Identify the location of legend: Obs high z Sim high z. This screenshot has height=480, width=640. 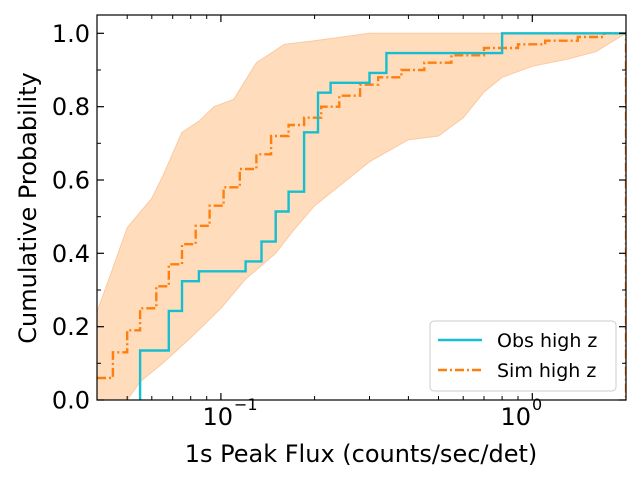
(523, 356).